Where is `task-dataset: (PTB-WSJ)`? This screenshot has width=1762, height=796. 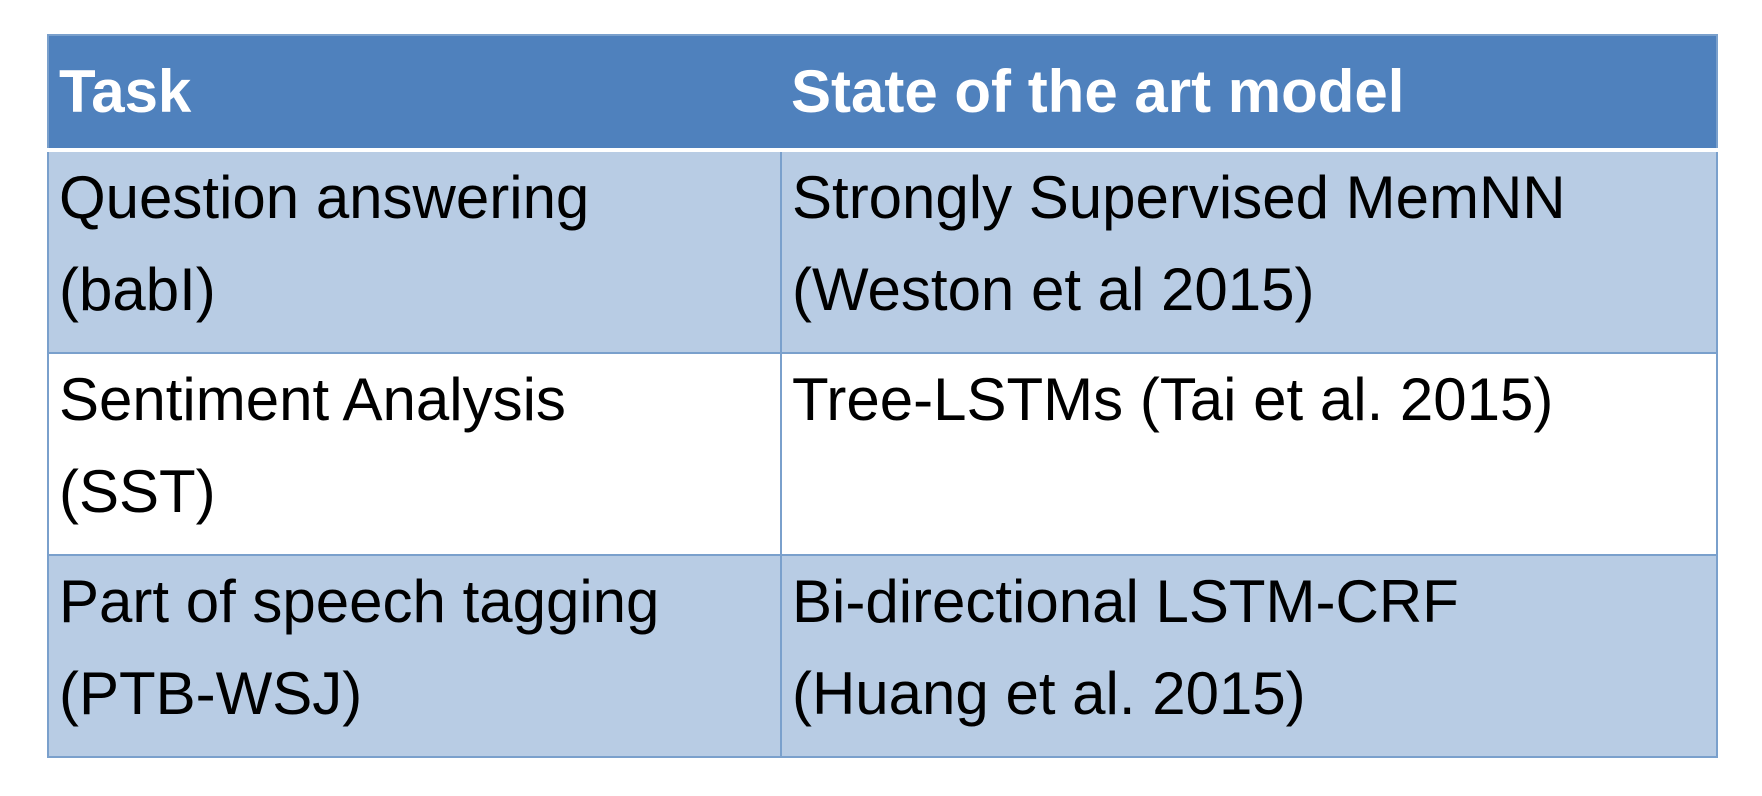 task-dataset: (PTB-WSJ) is located at coordinates (211, 693).